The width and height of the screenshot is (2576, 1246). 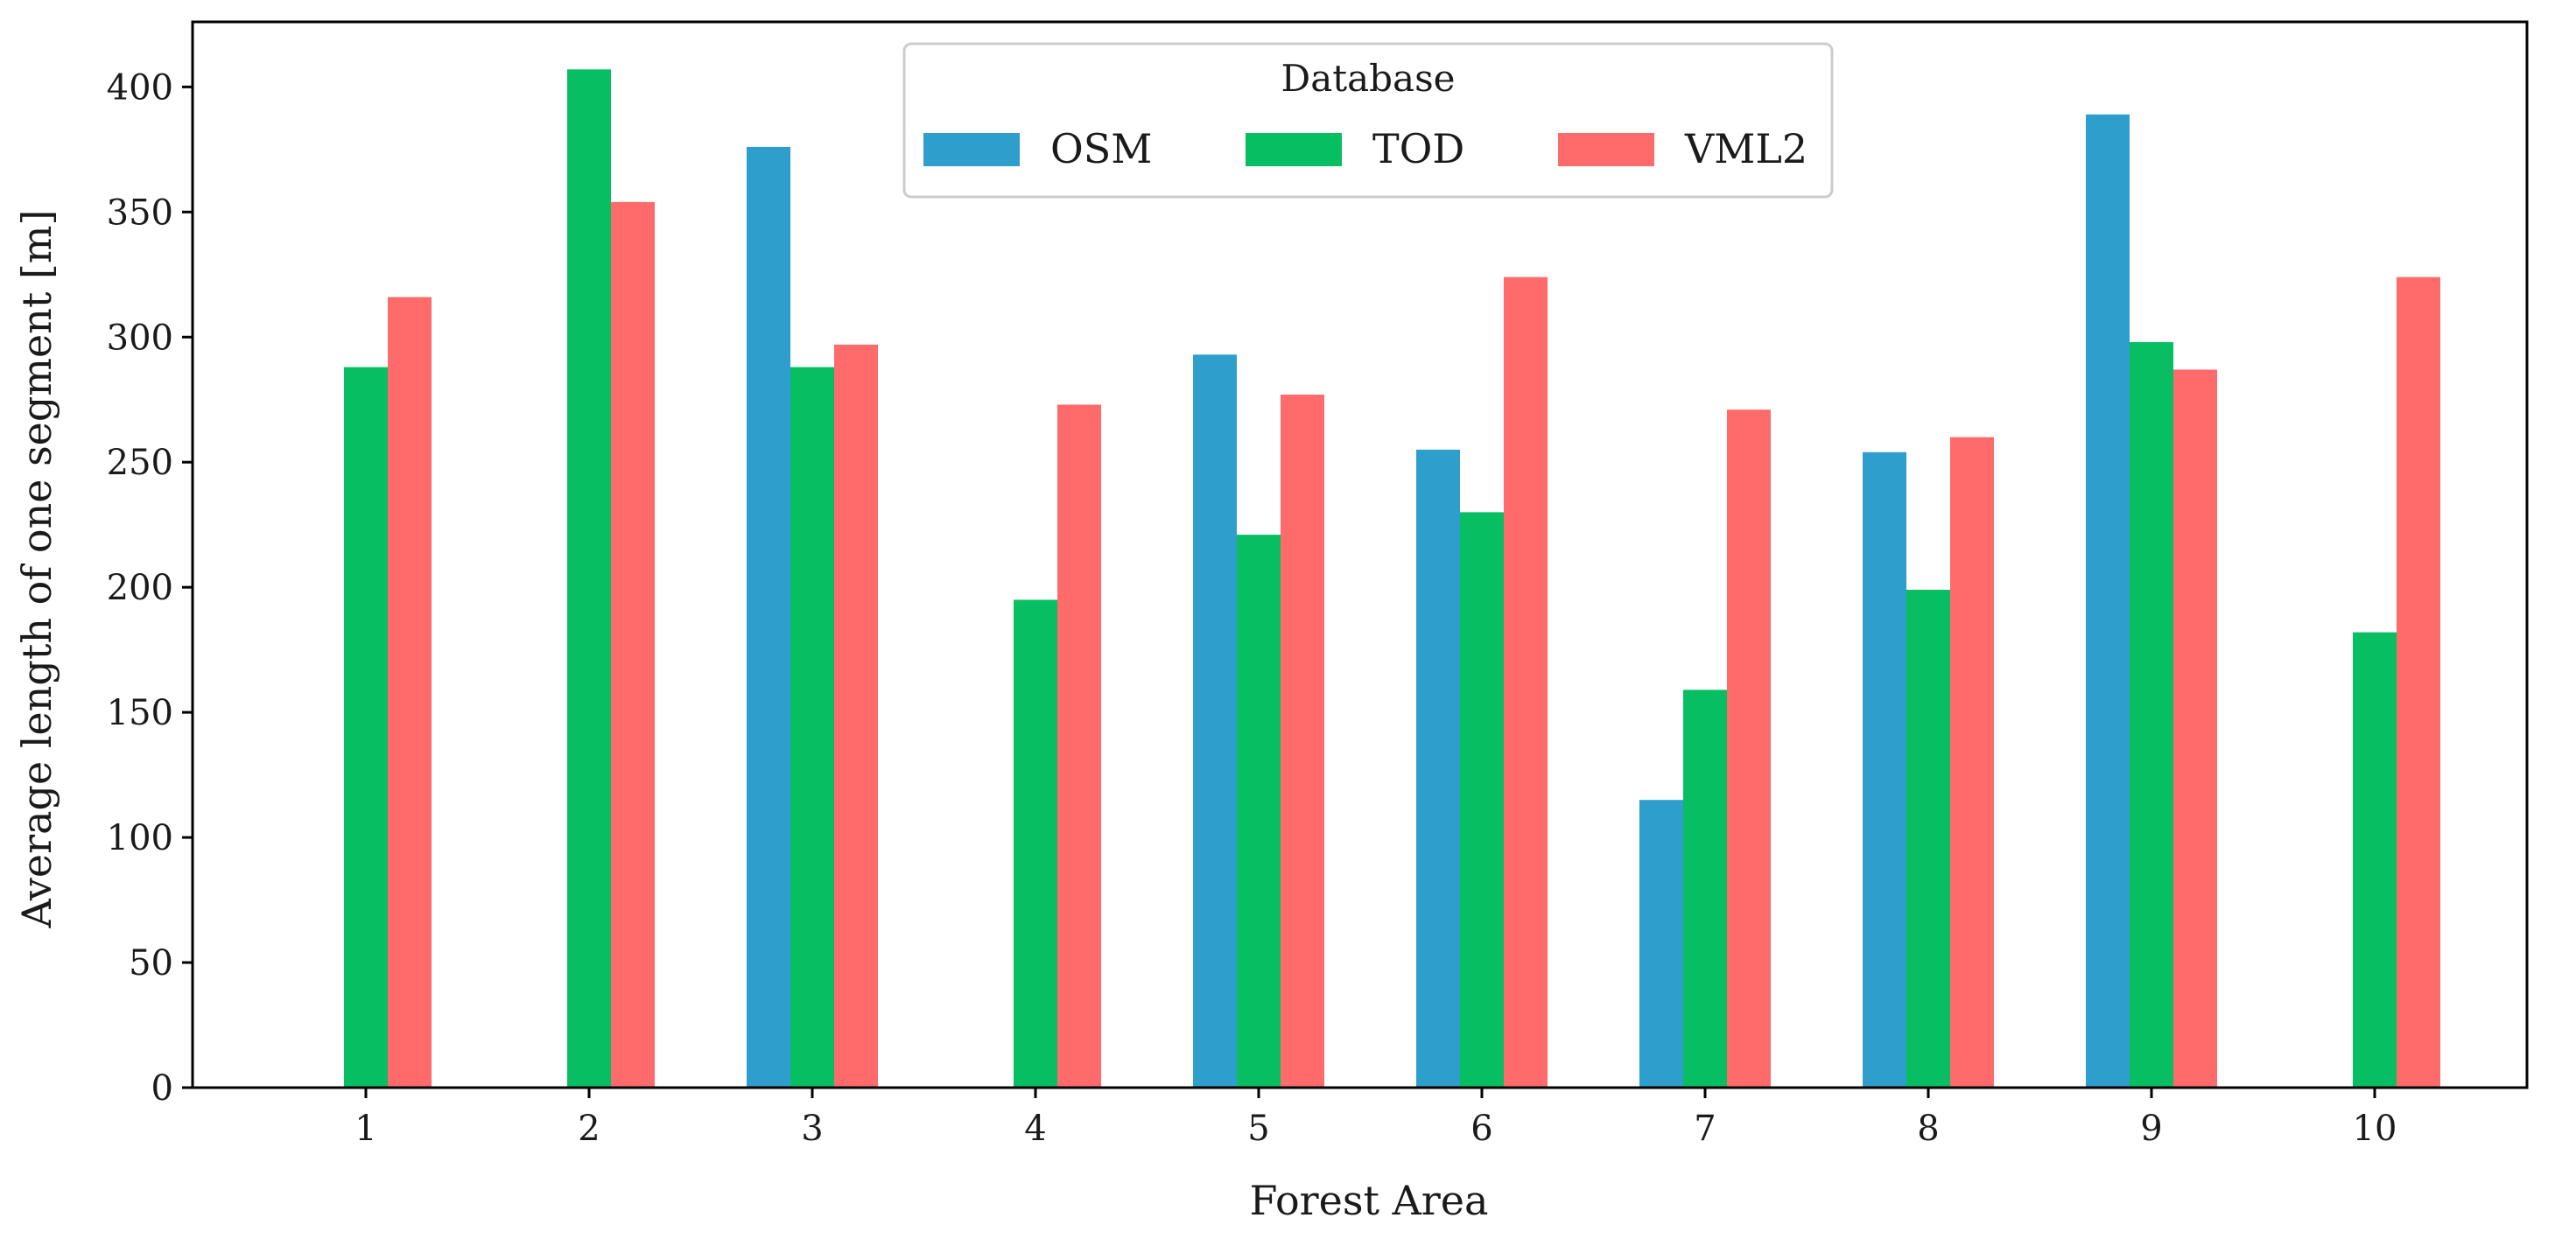 What do you see at coordinates (36, 569) in the screenshot?
I see `y-axis-label: Average length of one segment [m]` at bounding box center [36, 569].